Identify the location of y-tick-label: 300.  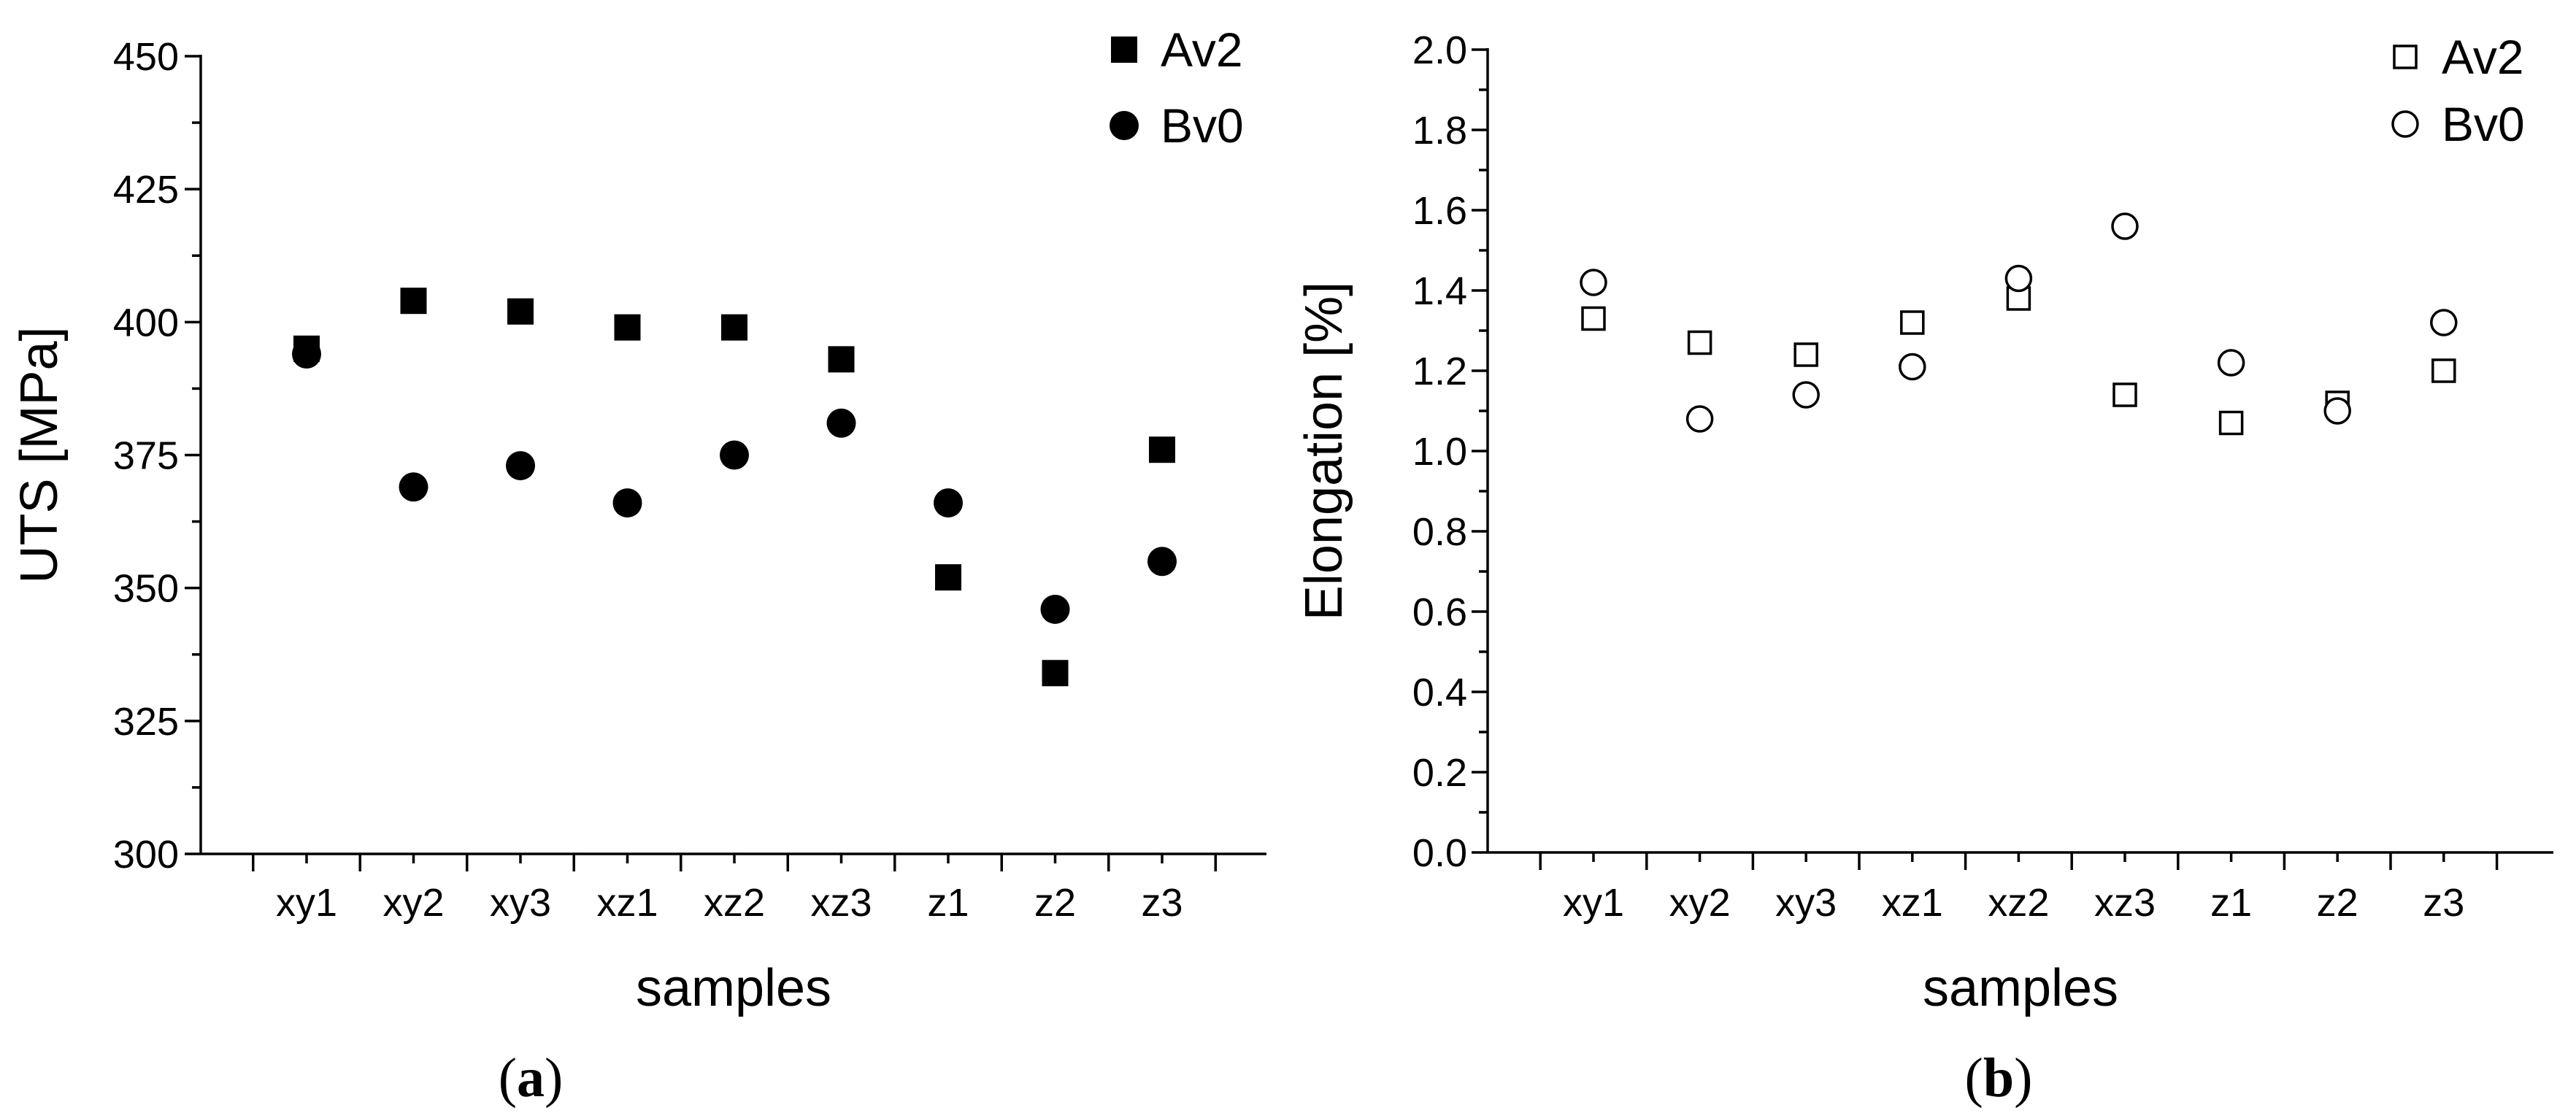
(146, 855).